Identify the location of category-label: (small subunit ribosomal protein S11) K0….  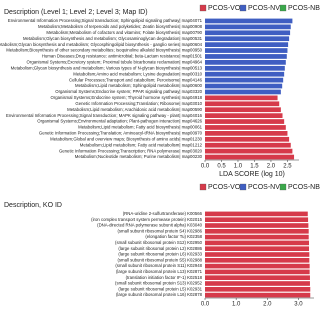
(158, 265).